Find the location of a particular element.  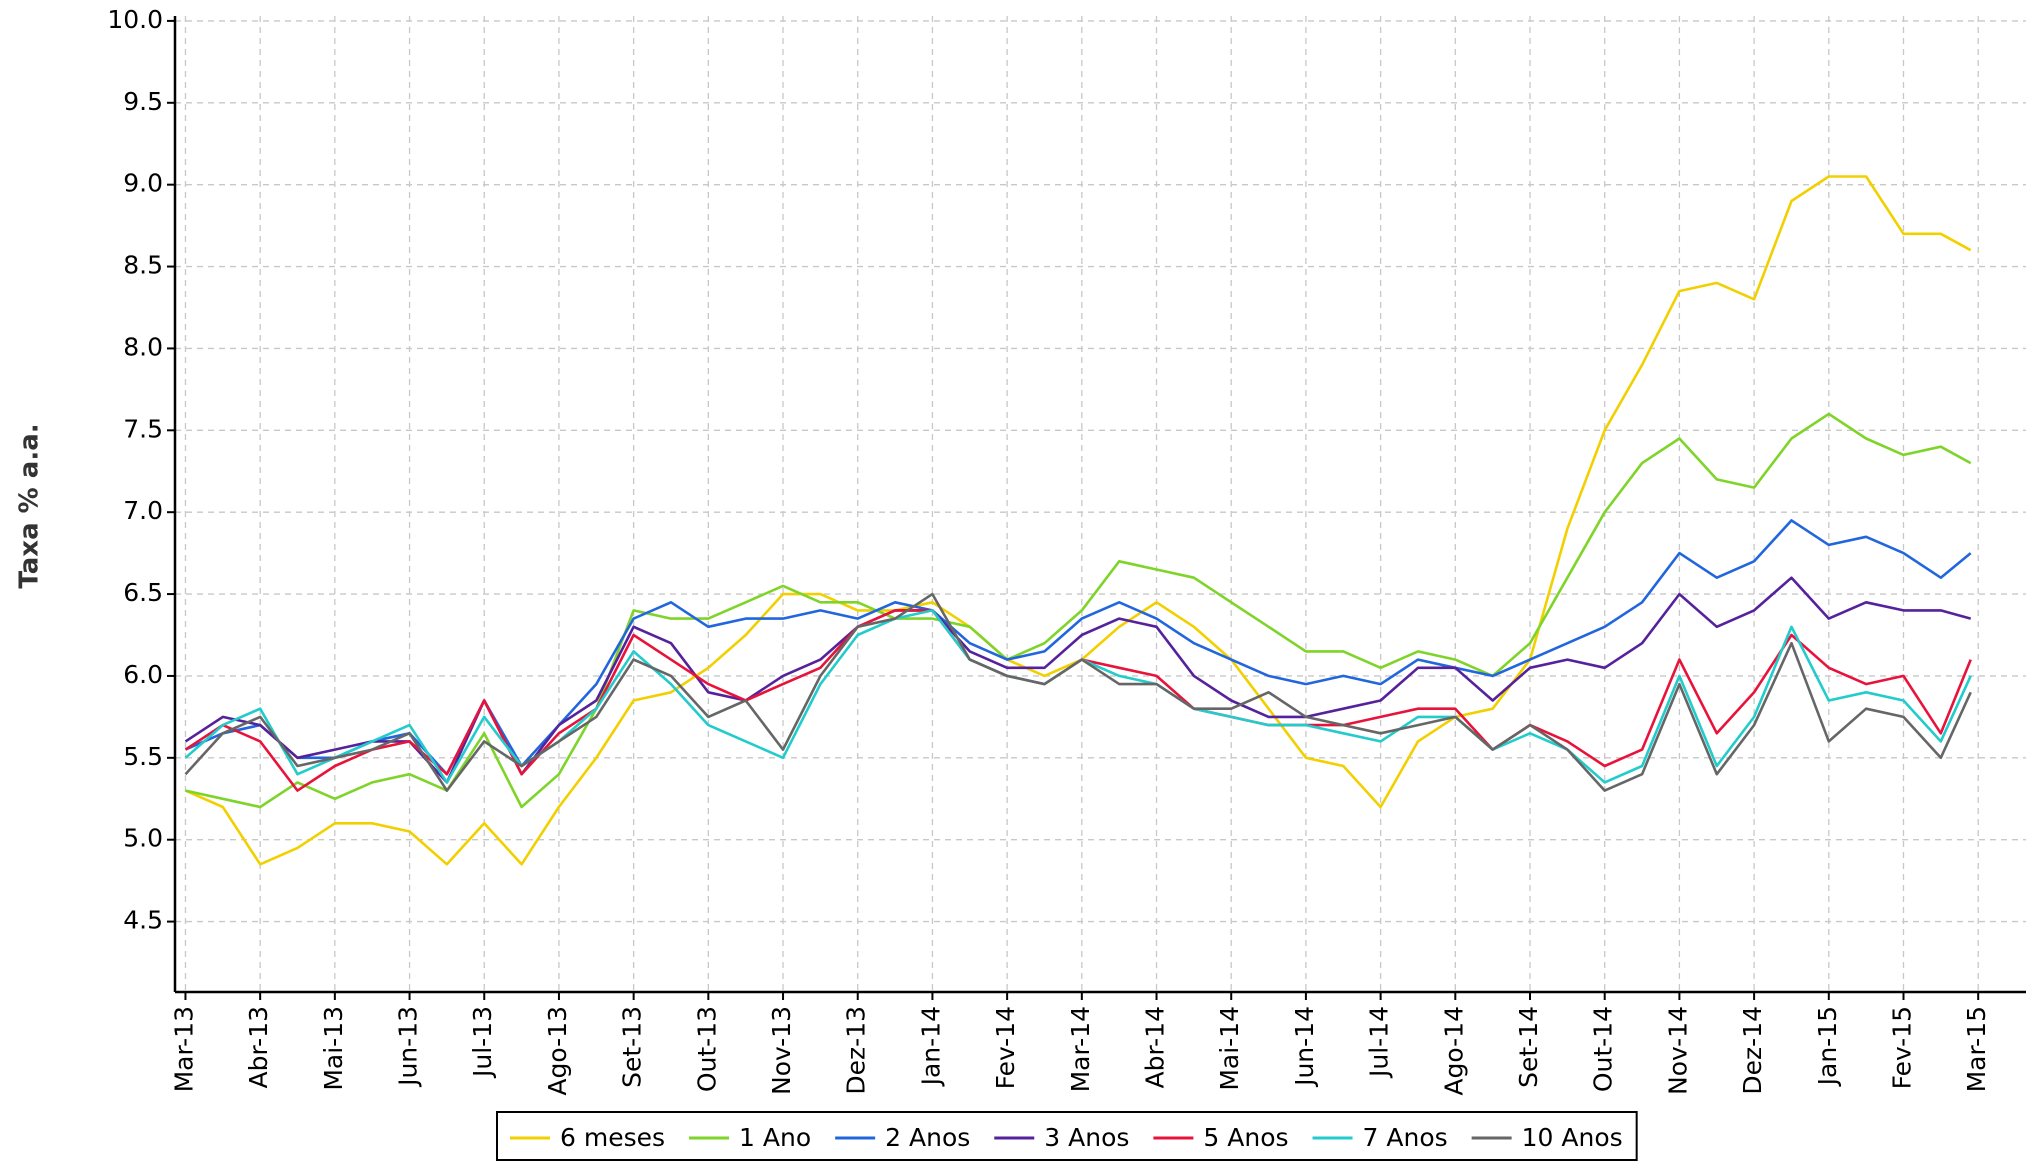

x-tick-label: Ago-13 is located at coordinates (557, 1051).